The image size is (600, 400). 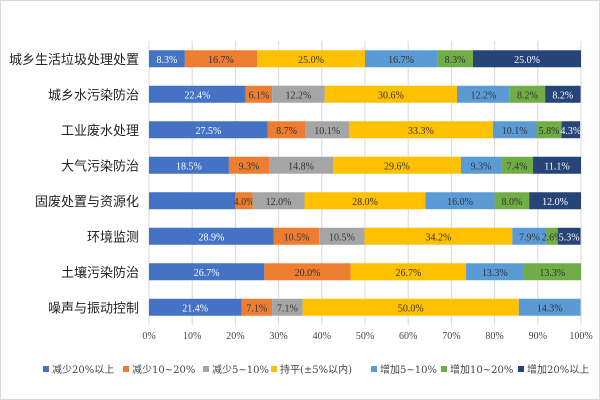 What do you see at coordinates (74, 60) in the screenshot?
I see `category-label: 城乡生活垃圾处理处置` at bounding box center [74, 60].